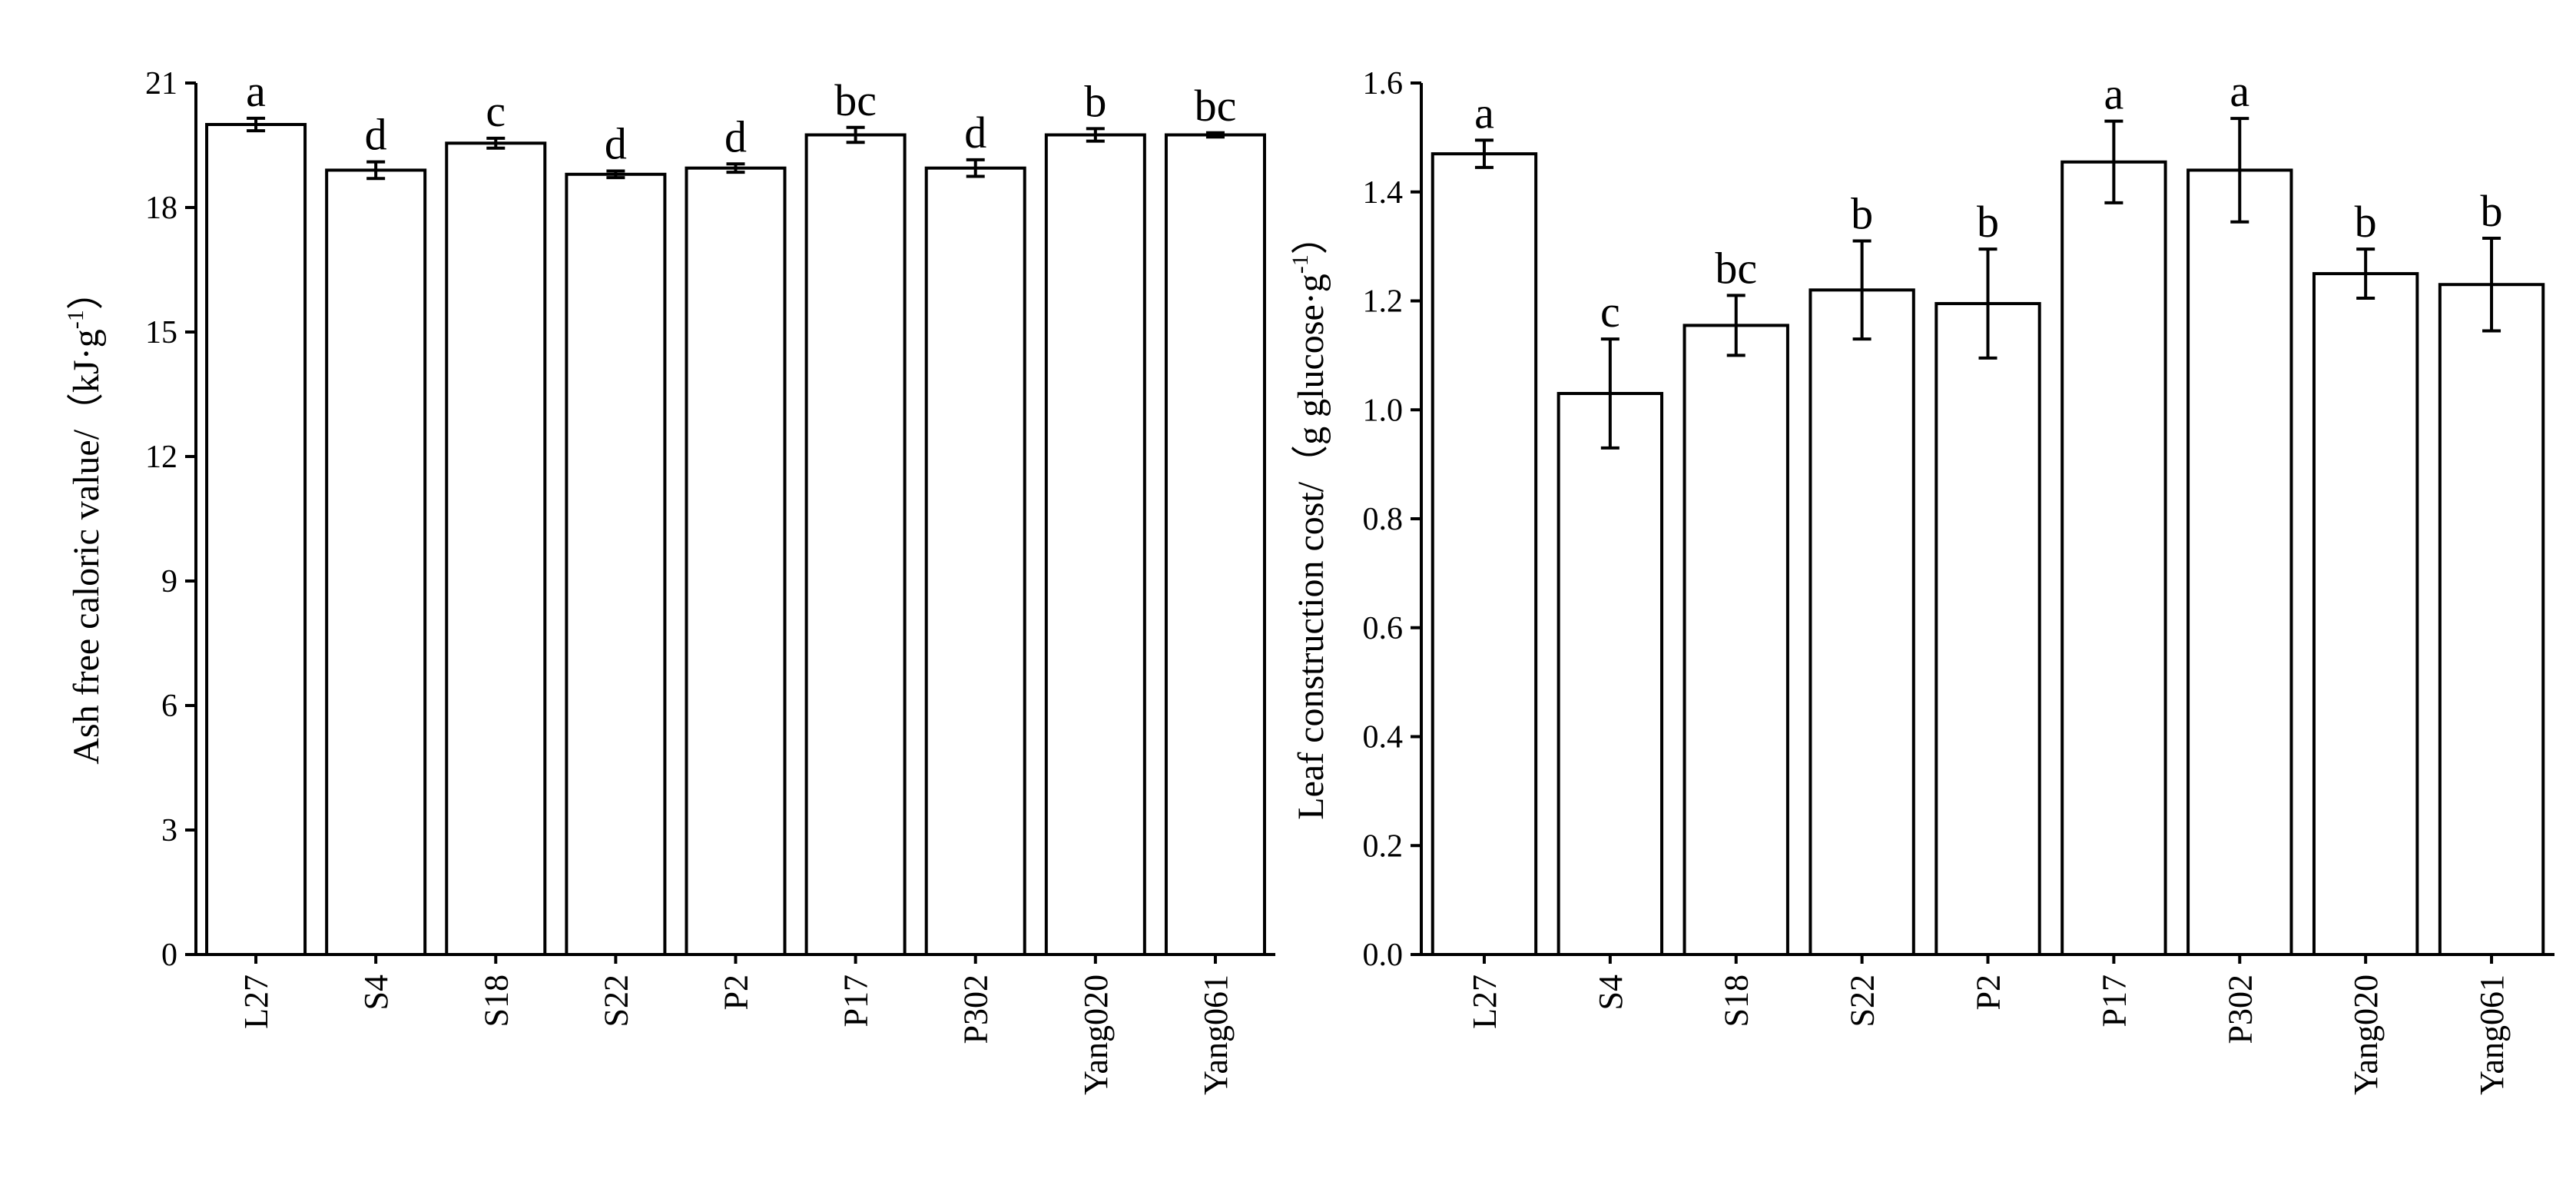 Image resolution: width=2576 pixels, height=1182 pixels. Describe the element at coordinates (161, 458) in the screenshot. I see `y-tick-label: 12` at that location.